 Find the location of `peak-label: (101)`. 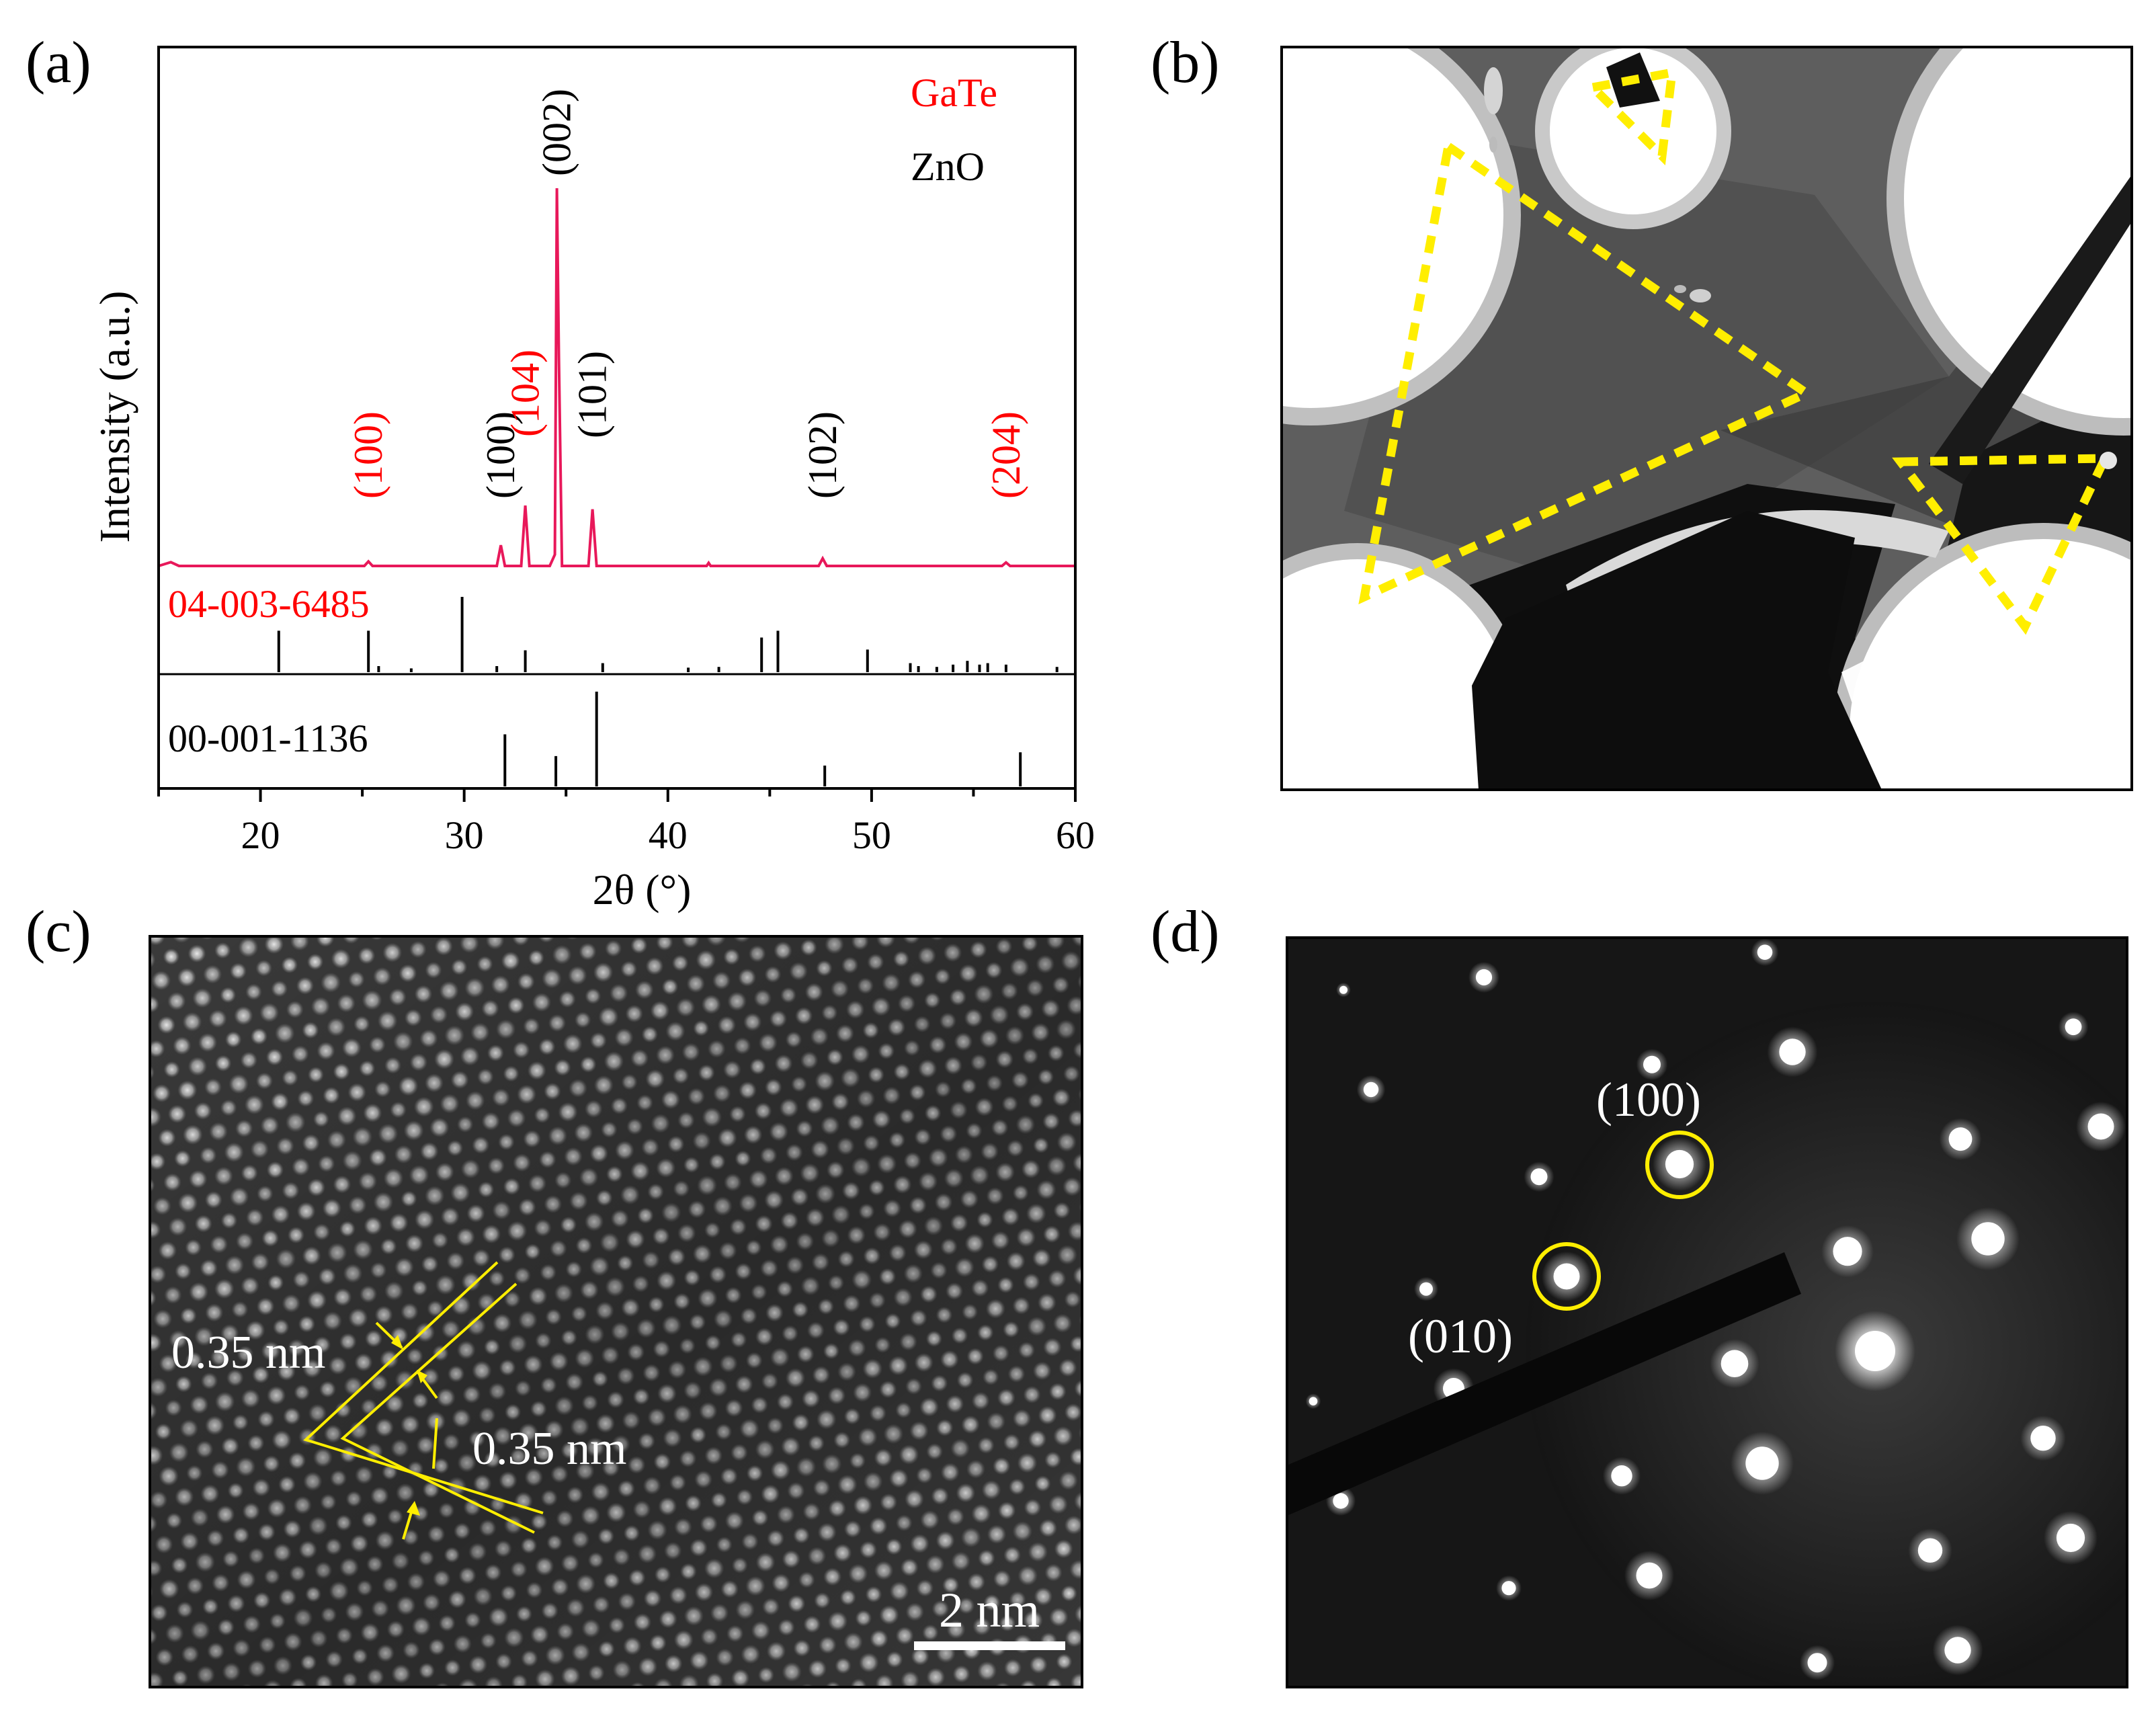

peak-label: (101) is located at coordinates (593, 394).